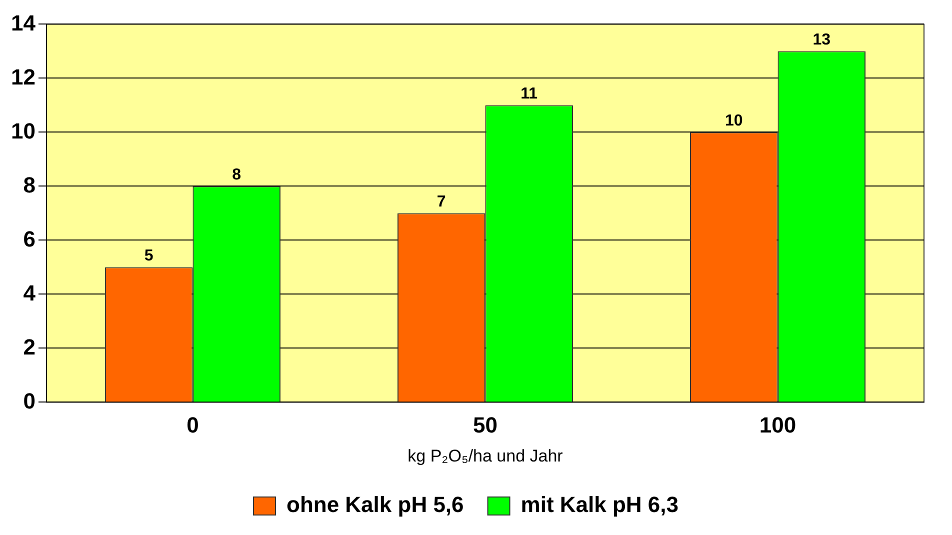 Image resolution: width=952 pixels, height=535 pixels. Describe the element at coordinates (599, 505) in the screenshot. I see `legend-label: mit Kalk pH 6,3` at that location.